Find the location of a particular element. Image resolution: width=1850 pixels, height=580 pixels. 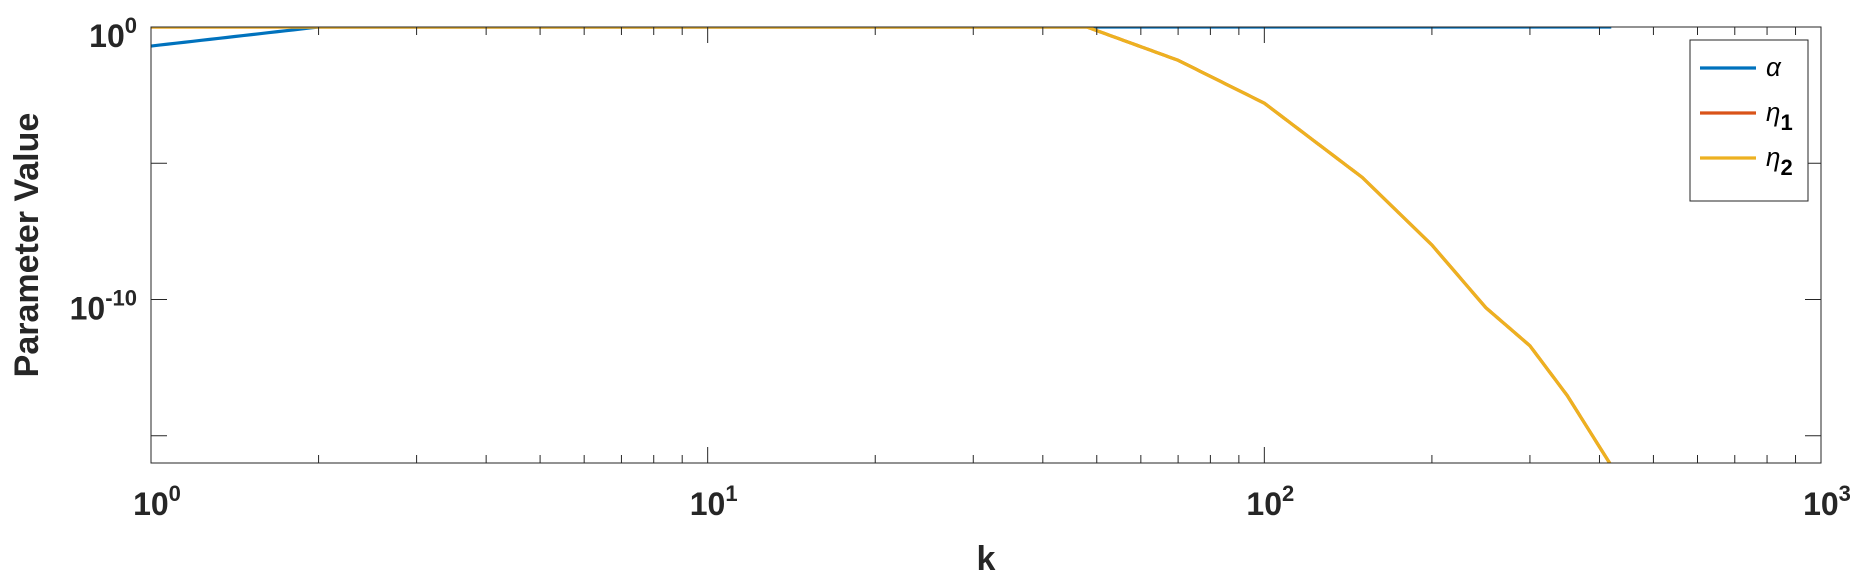

legend-label-2: η1 is located at coordinates (1779, 116).